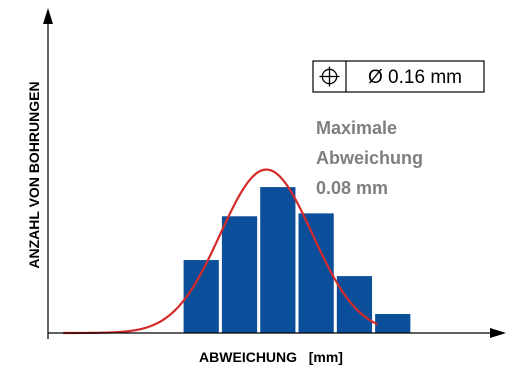  I want to click on tolerance-frame-box, so click(398, 76).